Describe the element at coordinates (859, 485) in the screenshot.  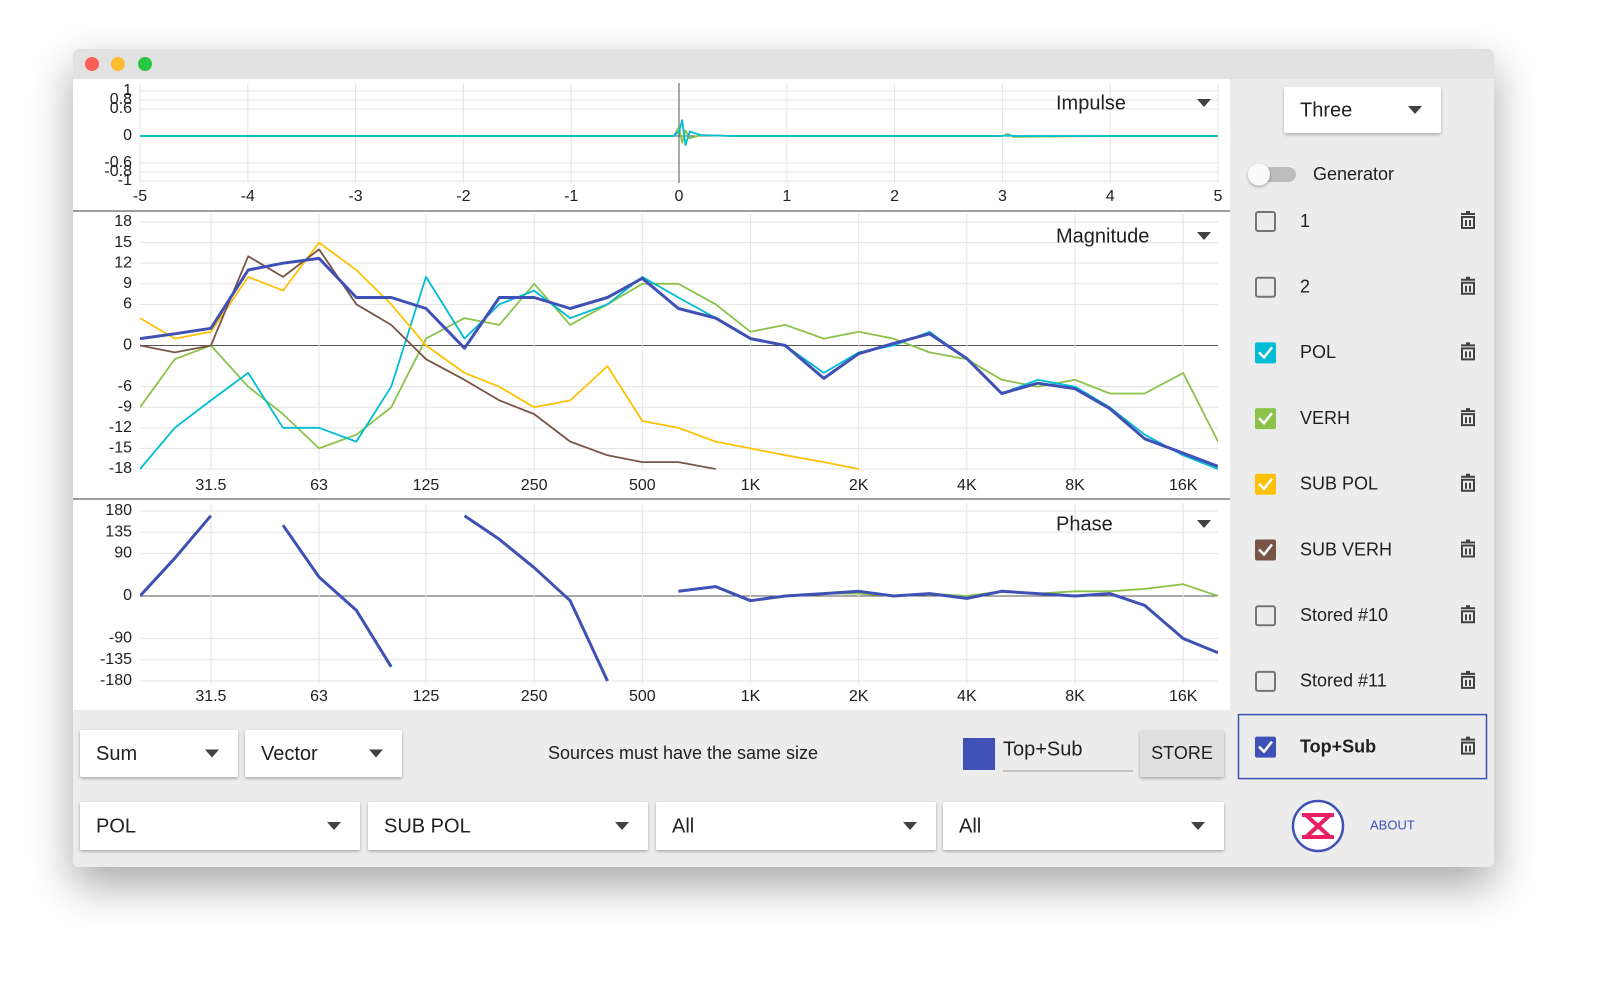
I see `x-tick-label: 2K` at that location.